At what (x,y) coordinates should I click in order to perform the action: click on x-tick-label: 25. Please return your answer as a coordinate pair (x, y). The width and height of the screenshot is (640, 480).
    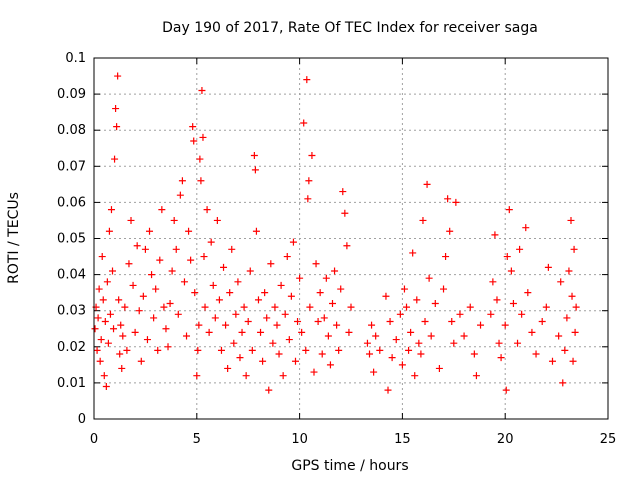
    Looking at the image, I should click on (608, 439).